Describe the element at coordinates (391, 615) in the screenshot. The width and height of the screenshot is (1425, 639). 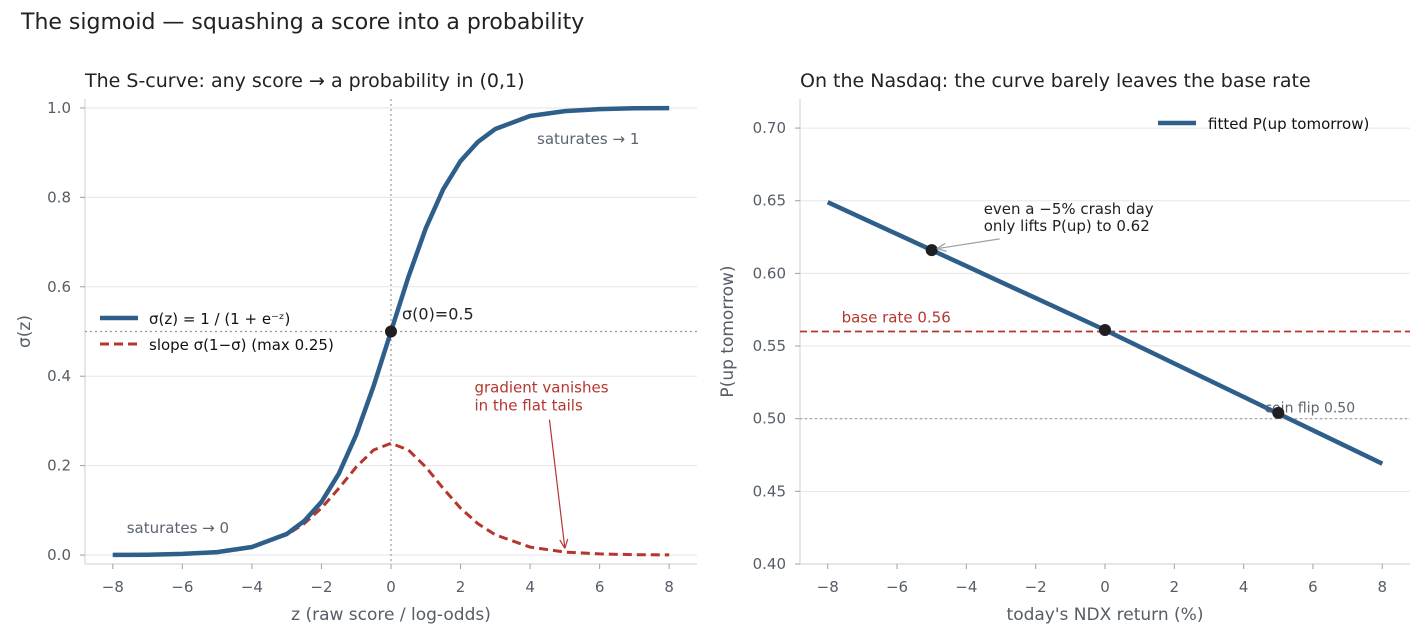
I see `x-axis-label: z (raw score / log-odds)` at that location.